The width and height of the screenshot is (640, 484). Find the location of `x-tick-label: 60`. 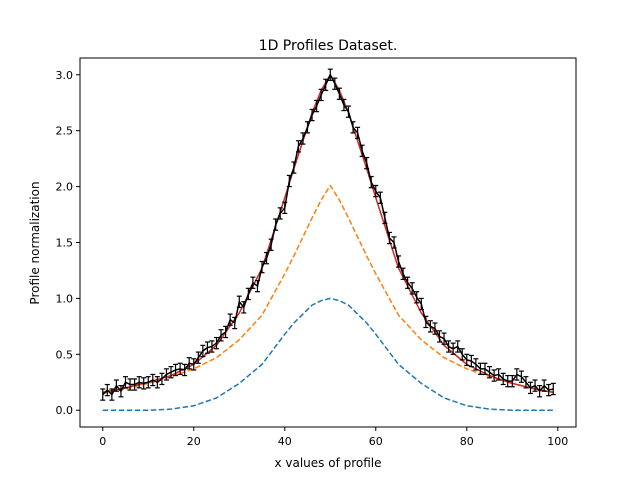

x-tick-label: 60 is located at coordinates (376, 441).